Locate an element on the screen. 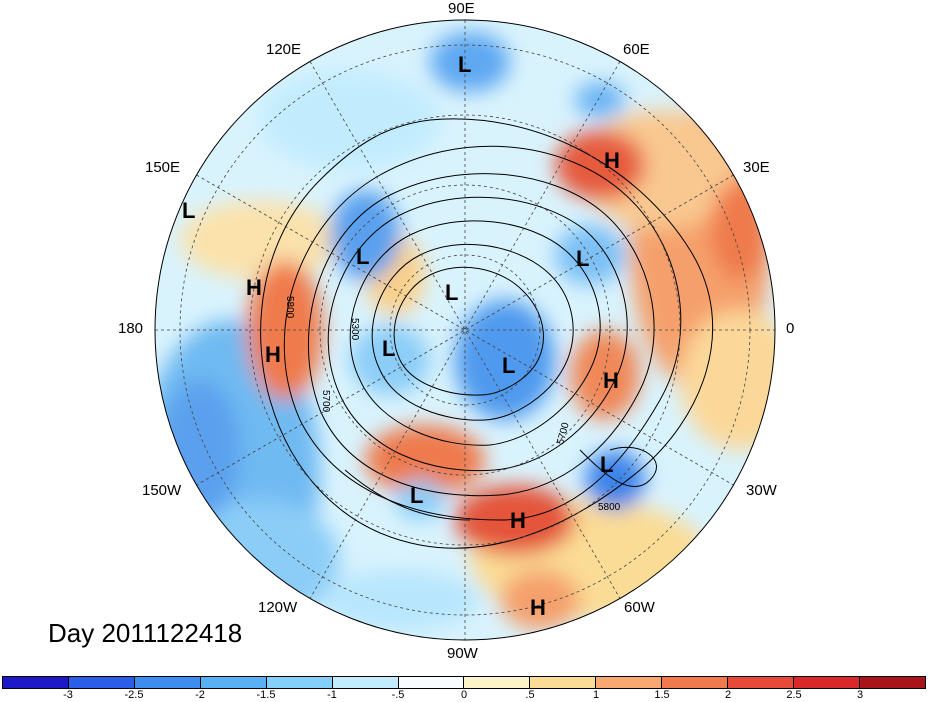 This screenshot has width=928, height=702. colorbar-tick-label: 0 is located at coordinates (464, 695).